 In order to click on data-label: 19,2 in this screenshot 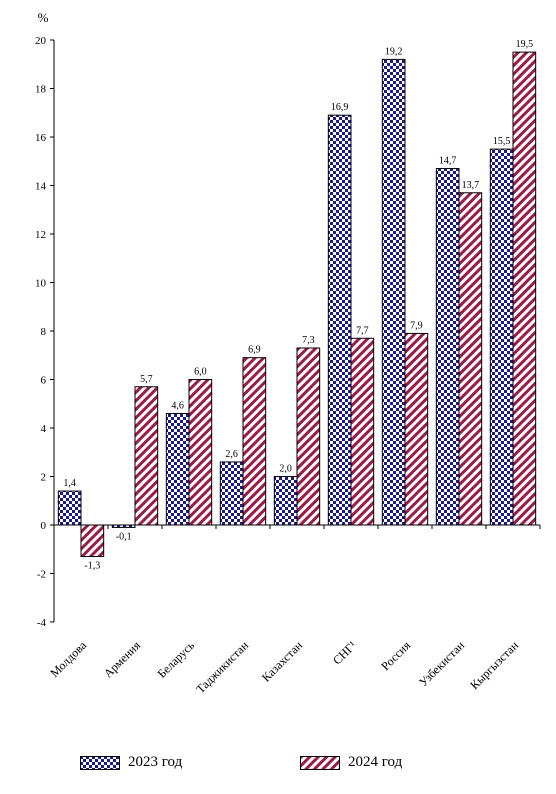, I will do `click(394, 51)`.